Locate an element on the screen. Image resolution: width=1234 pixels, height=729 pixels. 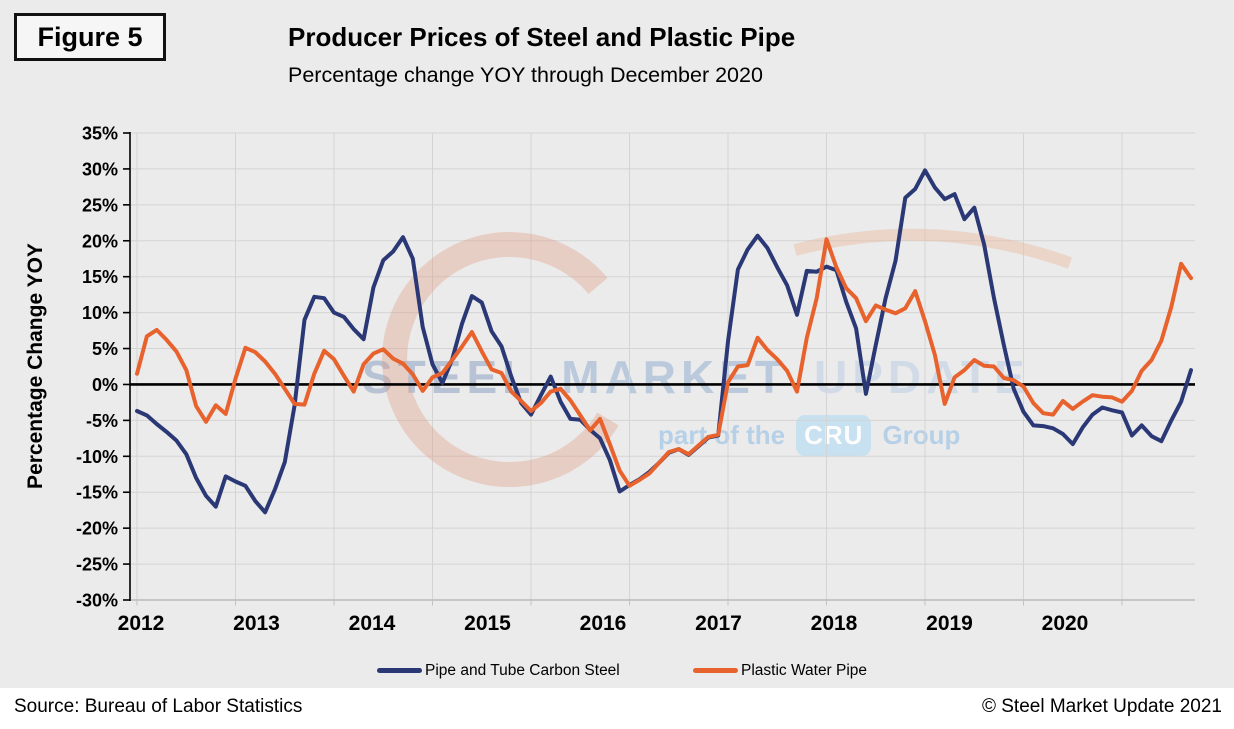
watermark-cru-line: part of the CRU Group is located at coordinates (809, 435).